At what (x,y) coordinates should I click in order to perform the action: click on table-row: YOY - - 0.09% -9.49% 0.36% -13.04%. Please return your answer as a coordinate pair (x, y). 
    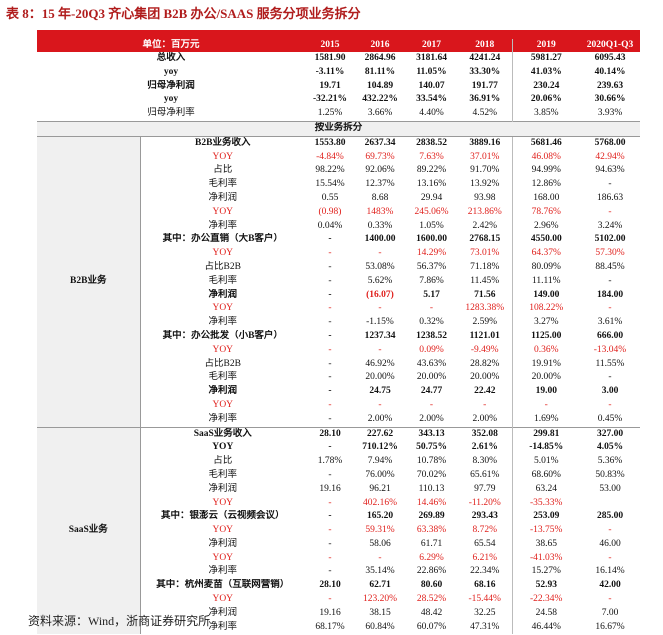
    Looking at the image, I should click on (338, 350).